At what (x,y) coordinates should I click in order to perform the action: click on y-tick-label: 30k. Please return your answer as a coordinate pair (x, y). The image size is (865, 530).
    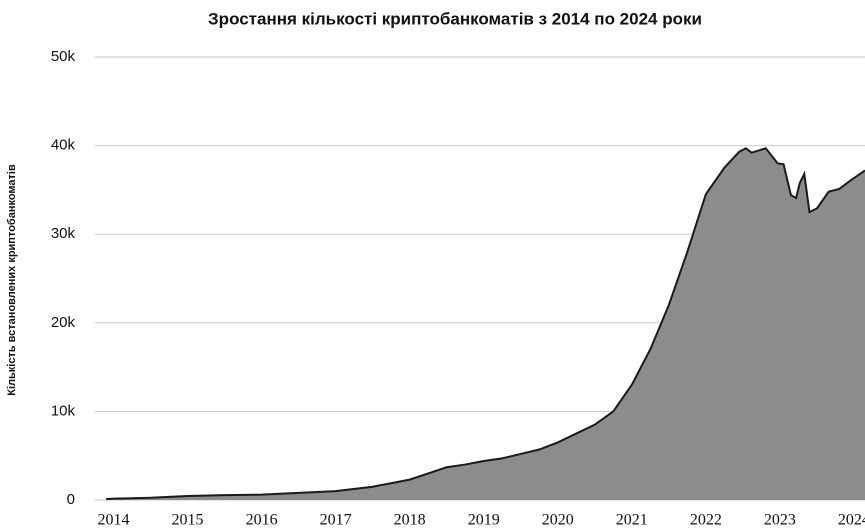
    Looking at the image, I should click on (63, 233).